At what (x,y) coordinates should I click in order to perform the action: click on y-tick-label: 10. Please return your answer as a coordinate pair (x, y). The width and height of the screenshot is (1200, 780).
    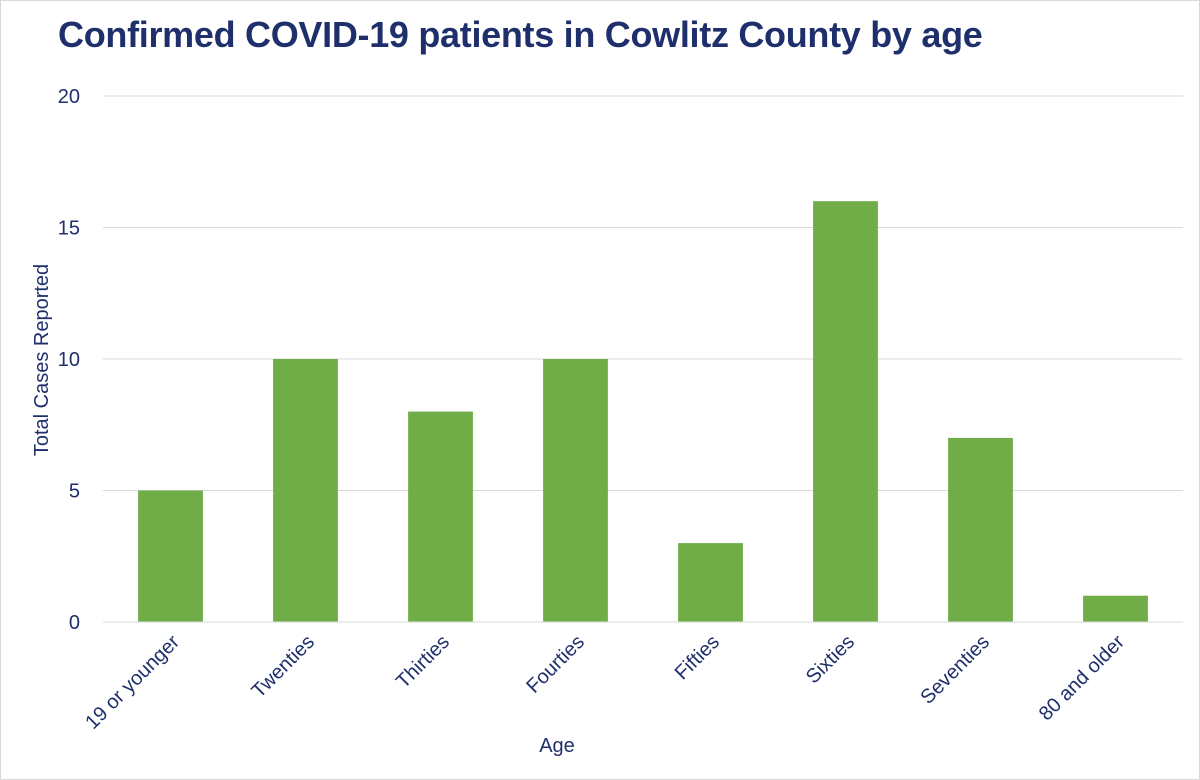
    Looking at the image, I should click on (69, 360).